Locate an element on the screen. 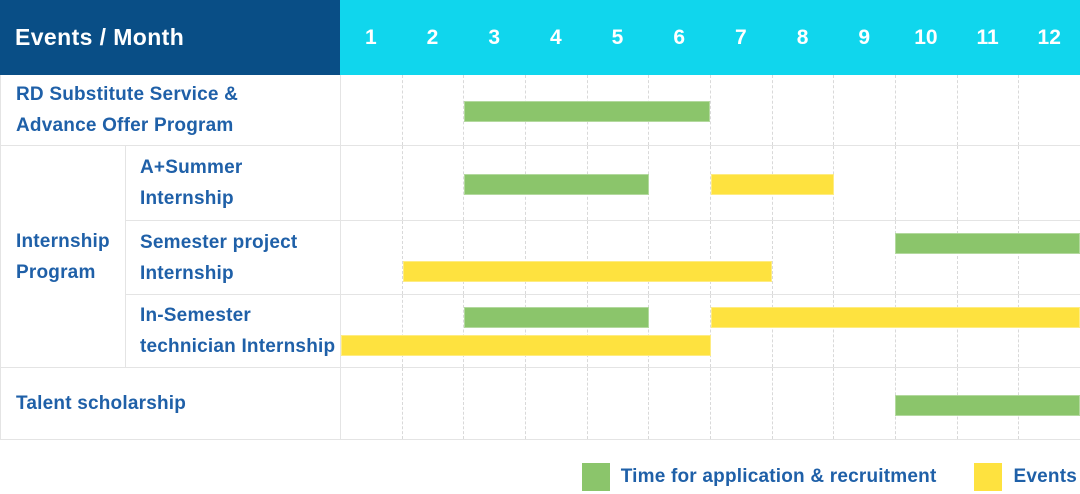  row-label-cell: Semester project Internship is located at coordinates (233, 257).